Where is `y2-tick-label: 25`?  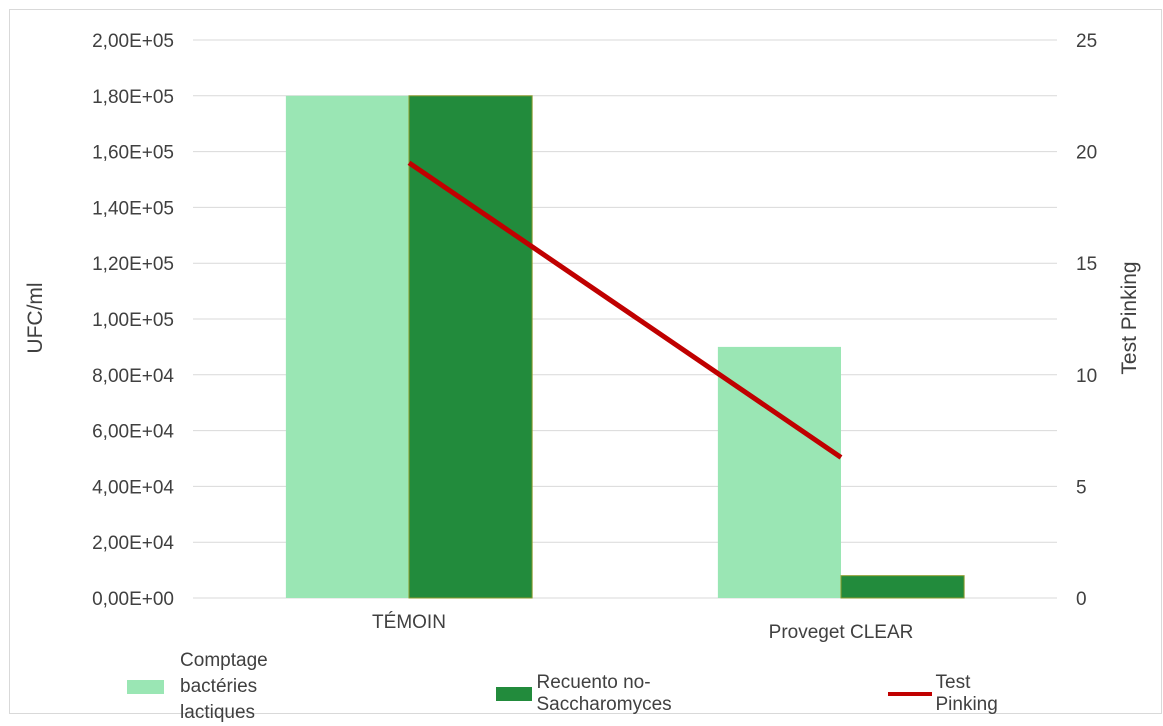
y2-tick-label: 25 is located at coordinates (1086, 41).